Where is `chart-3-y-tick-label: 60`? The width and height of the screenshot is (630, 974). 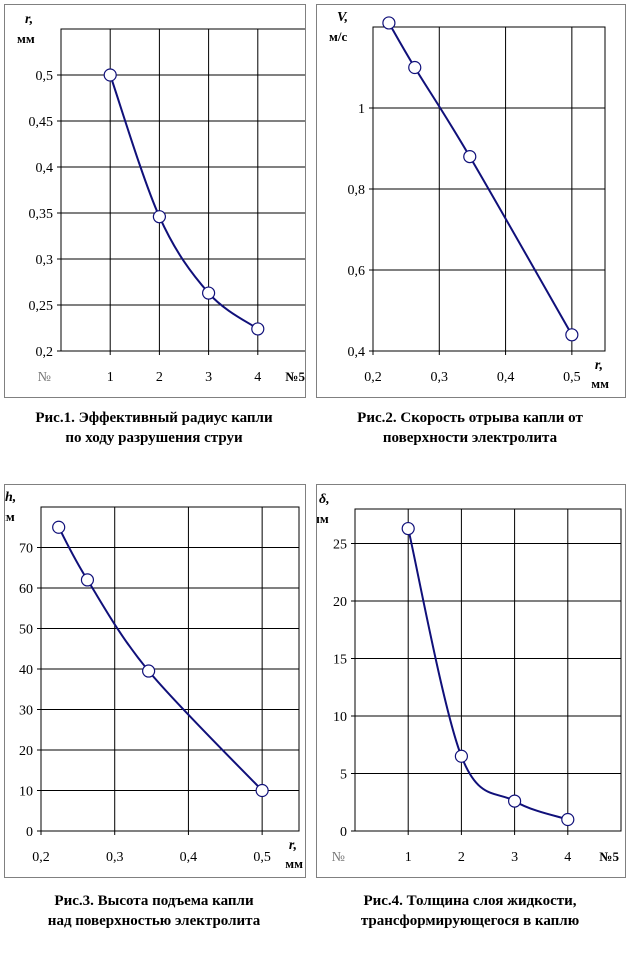 chart-3-y-tick-label: 60 is located at coordinates (26, 589).